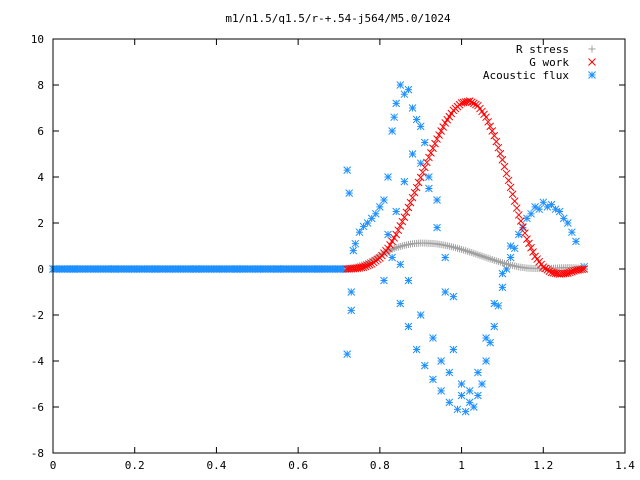  I want to click on y-tick-label: -8, so click(37, 453).